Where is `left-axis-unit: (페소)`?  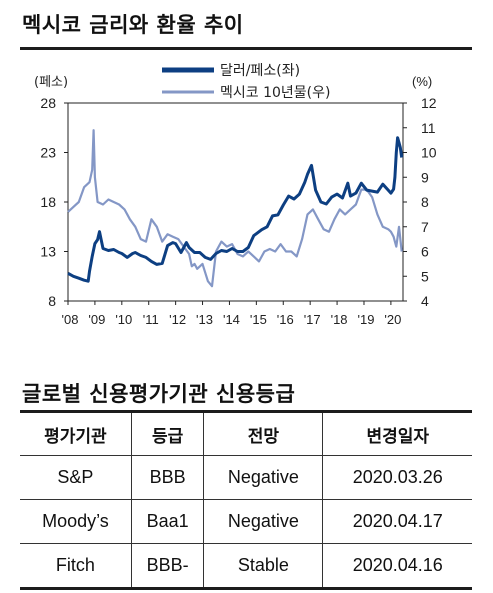 left-axis-unit: (페소) is located at coordinates (51, 82).